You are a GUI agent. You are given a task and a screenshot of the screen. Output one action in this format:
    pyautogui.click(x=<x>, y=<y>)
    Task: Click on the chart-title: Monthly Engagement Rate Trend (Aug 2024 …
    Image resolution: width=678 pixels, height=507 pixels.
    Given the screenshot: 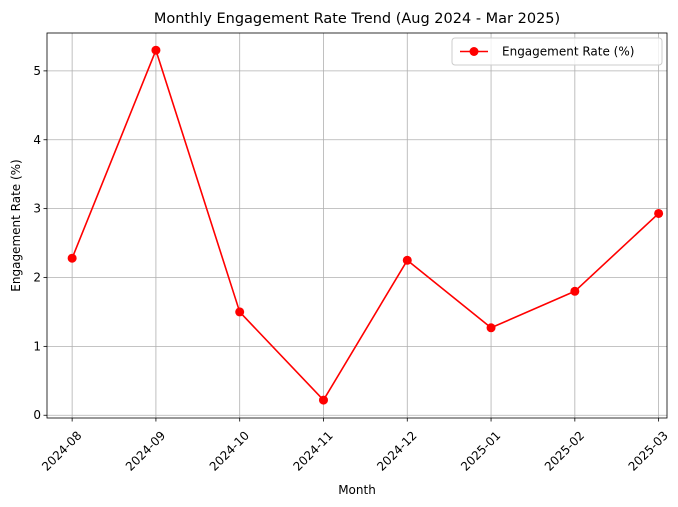 What is the action you would take?
    pyautogui.click(x=357, y=19)
    